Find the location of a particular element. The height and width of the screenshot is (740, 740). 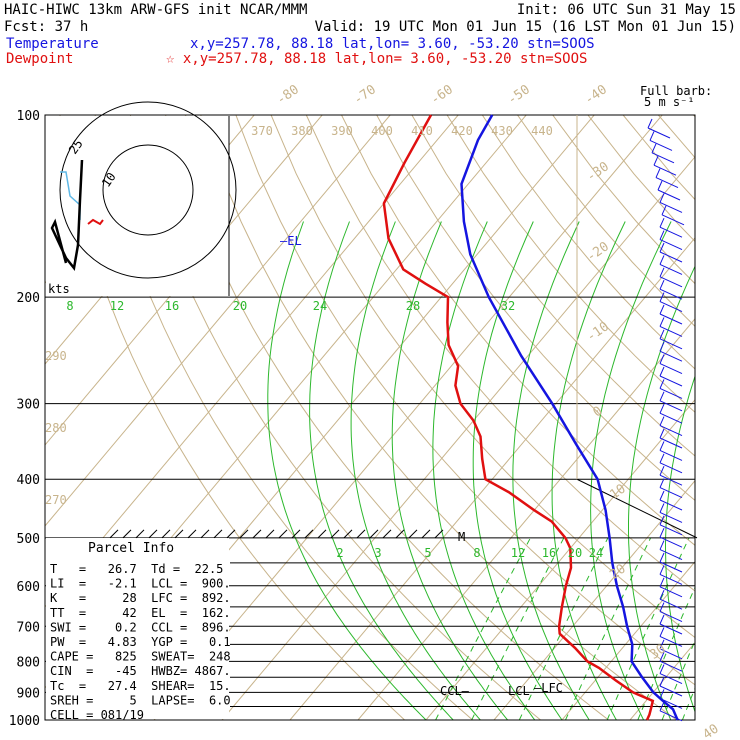

pressure-tick-label: 400 is located at coordinates (28, 480).